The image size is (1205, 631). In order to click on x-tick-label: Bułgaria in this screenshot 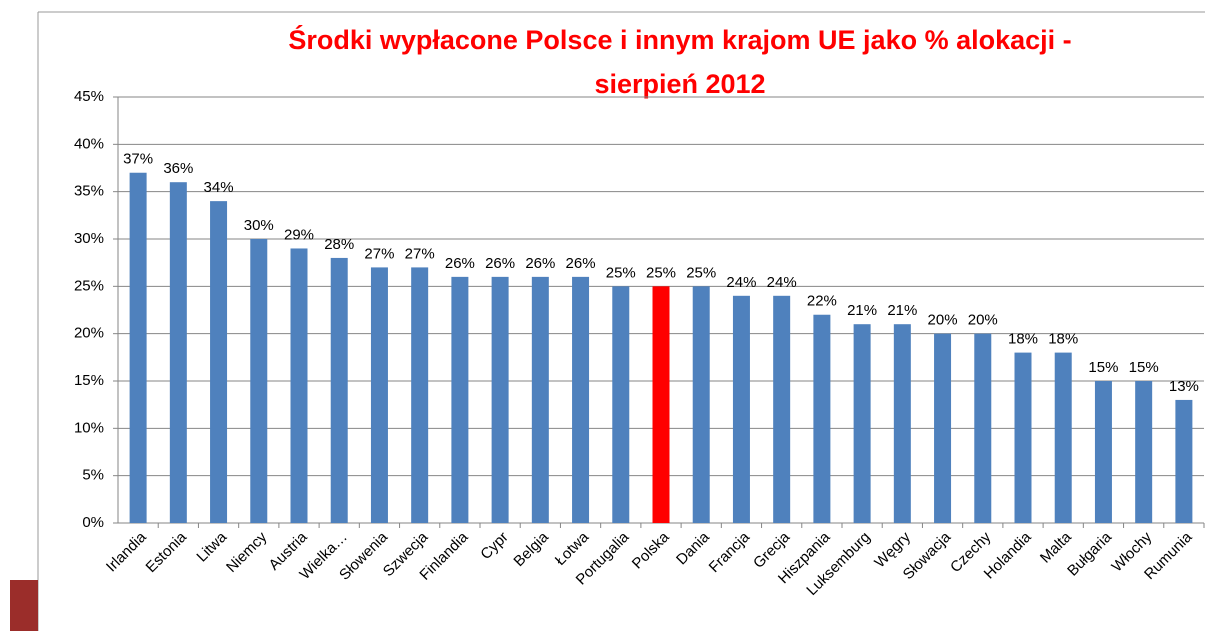, I will do `click(1089, 553)`.